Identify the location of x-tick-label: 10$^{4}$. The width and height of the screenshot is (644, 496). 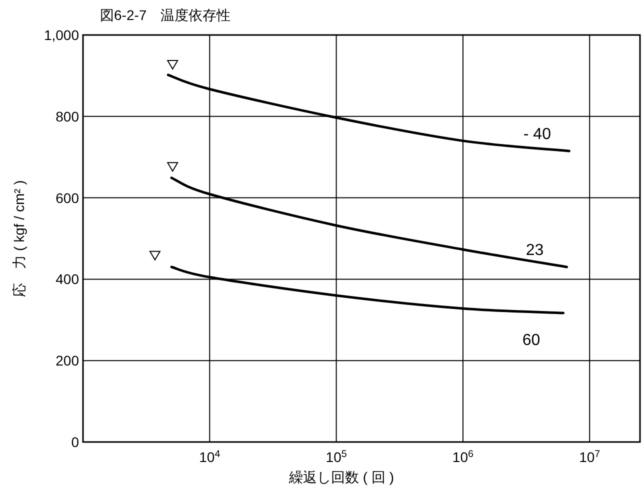
(210, 456).